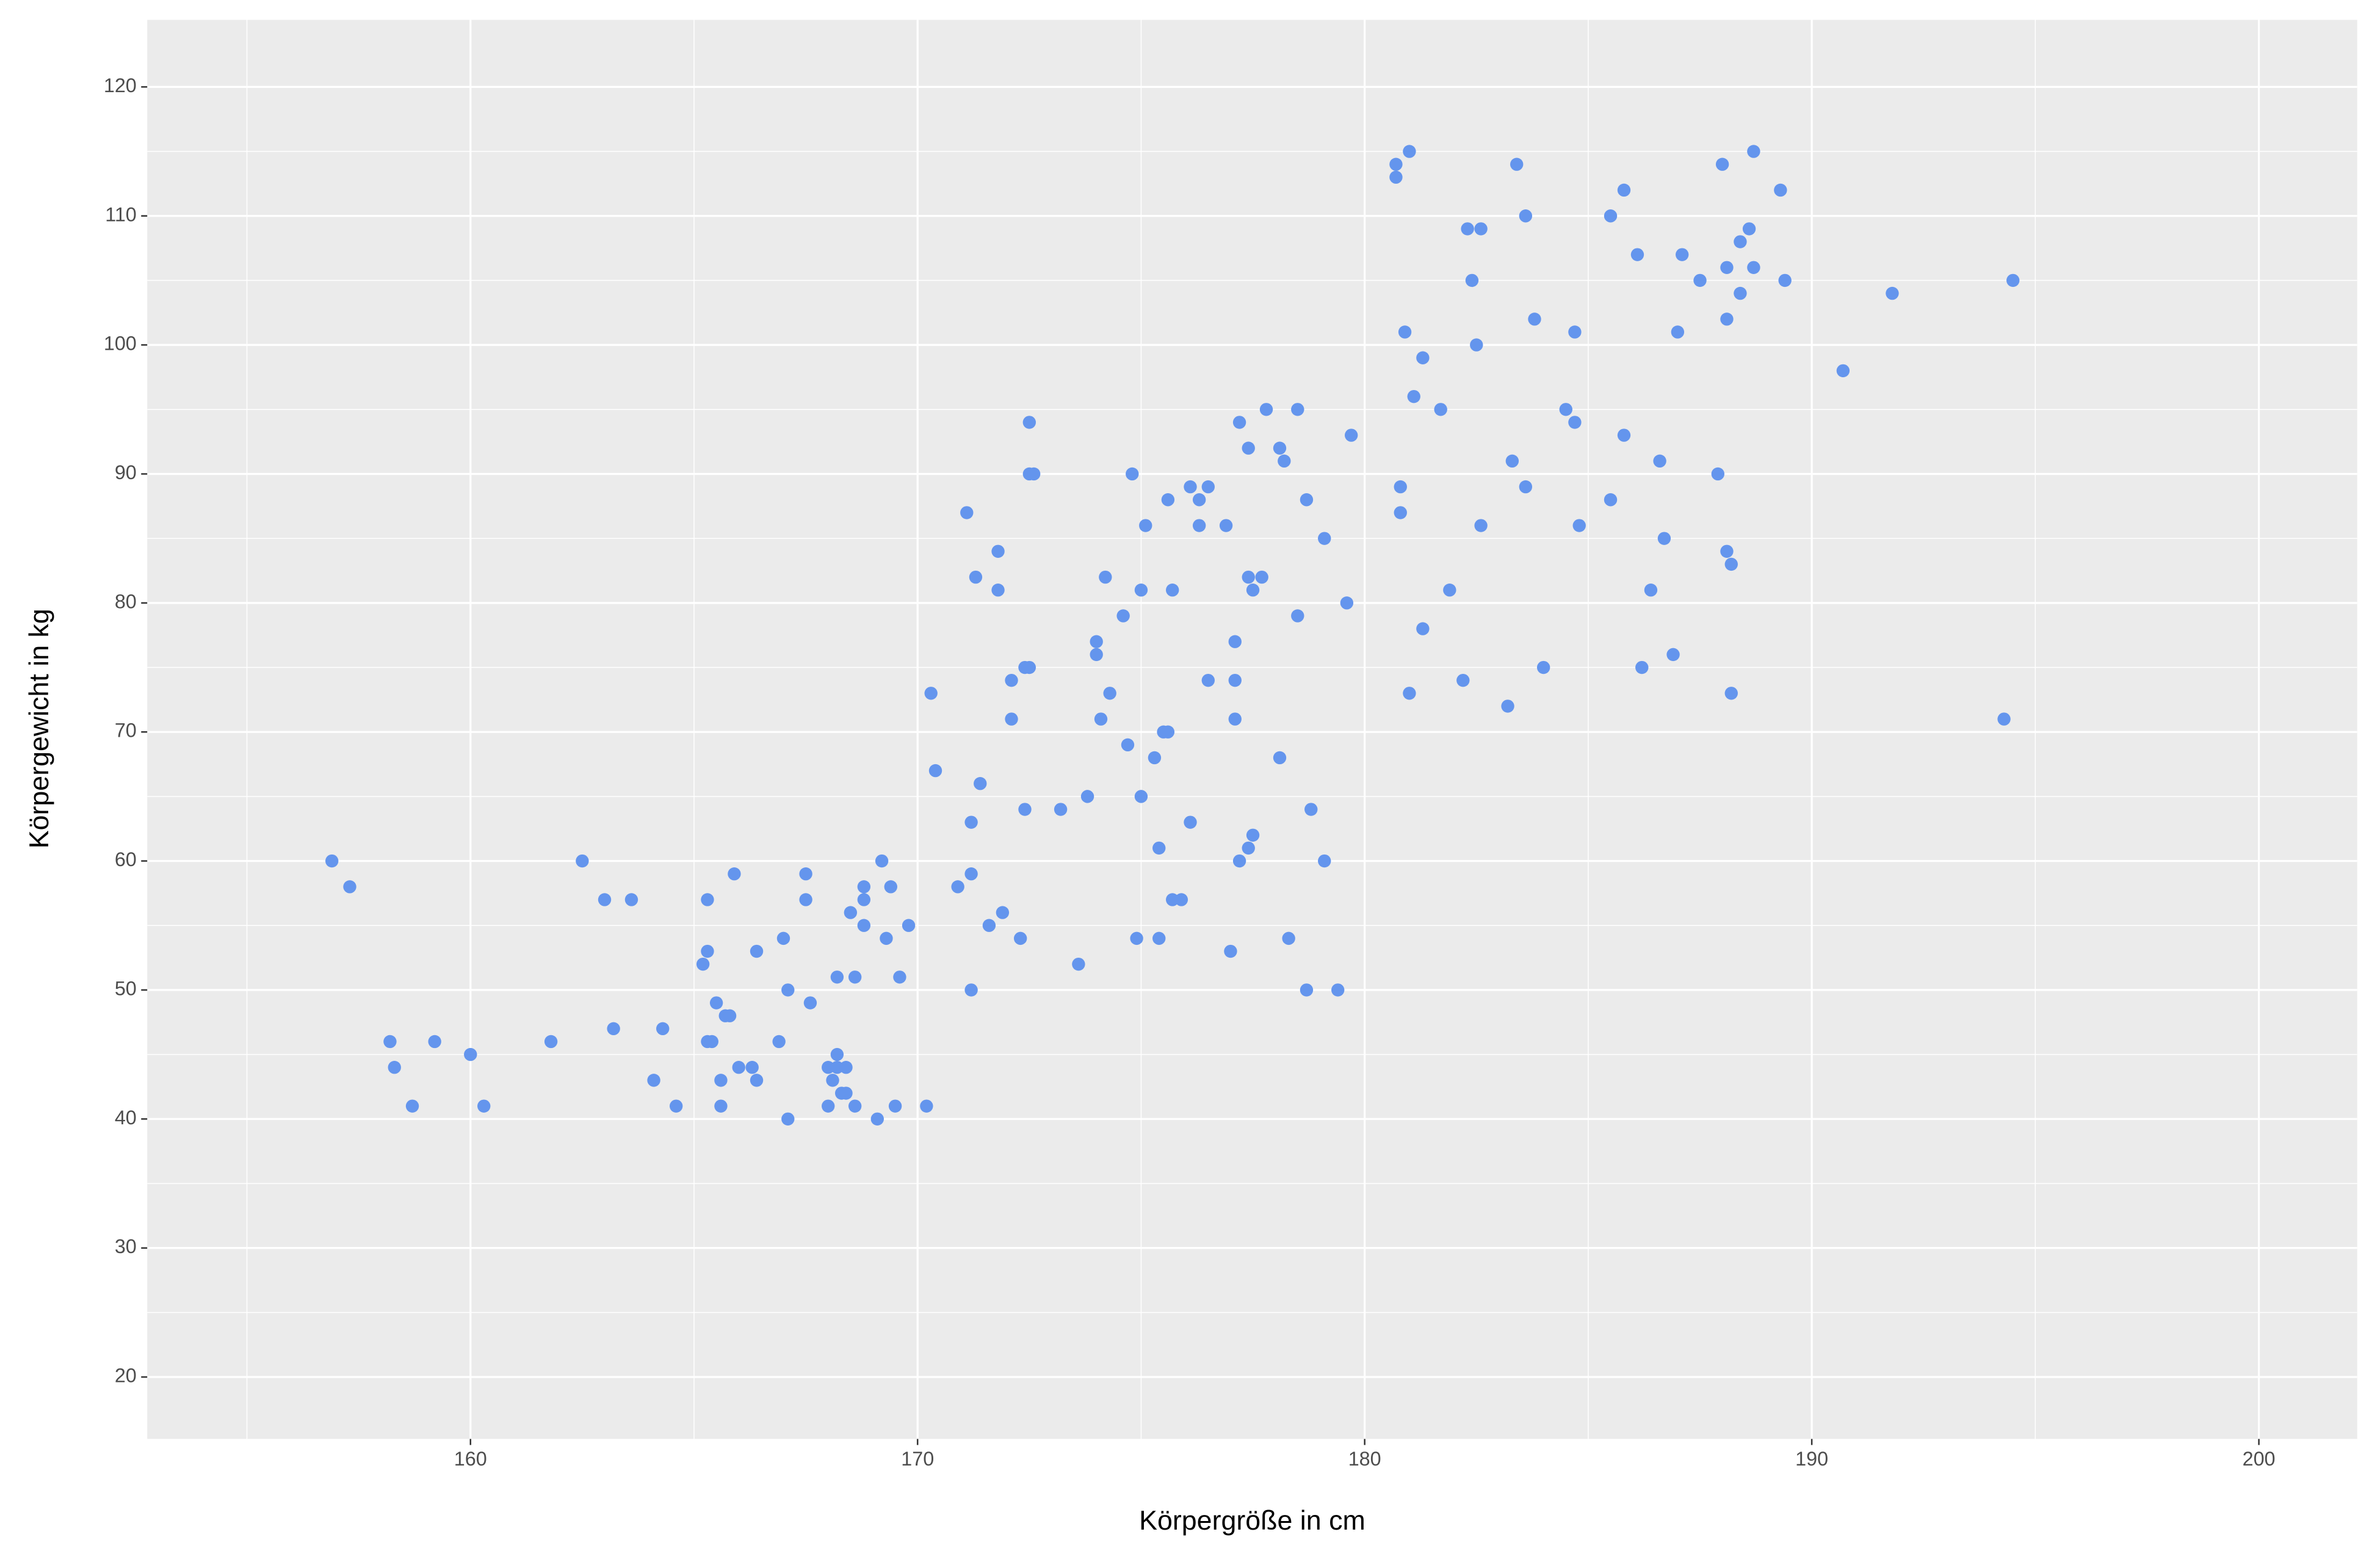  Describe the element at coordinates (1811, 1459) in the screenshot. I see `x-tick-label: 190` at that location.